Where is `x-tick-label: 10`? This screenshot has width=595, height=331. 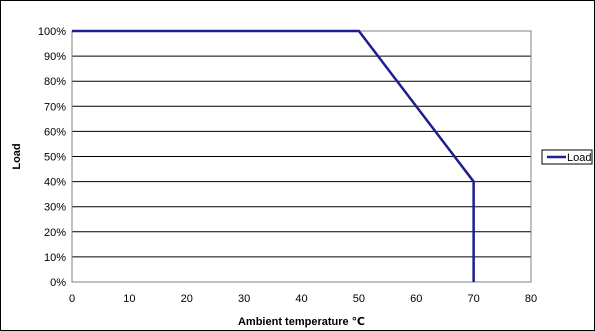
x-tick-label: 10 is located at coordinates (129, 299).